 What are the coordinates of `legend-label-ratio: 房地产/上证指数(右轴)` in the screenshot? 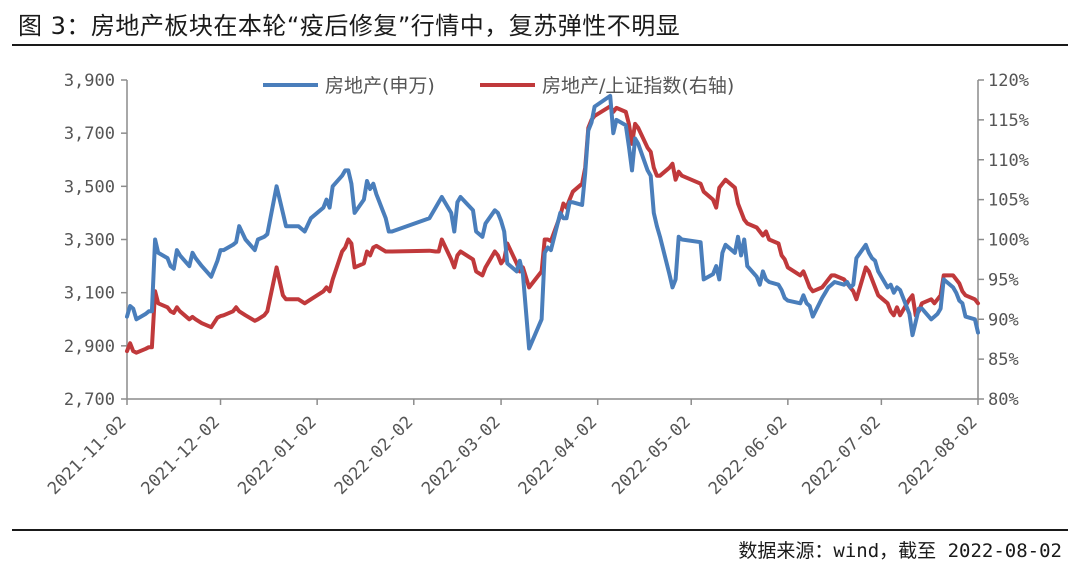 It's located at (638, 86).